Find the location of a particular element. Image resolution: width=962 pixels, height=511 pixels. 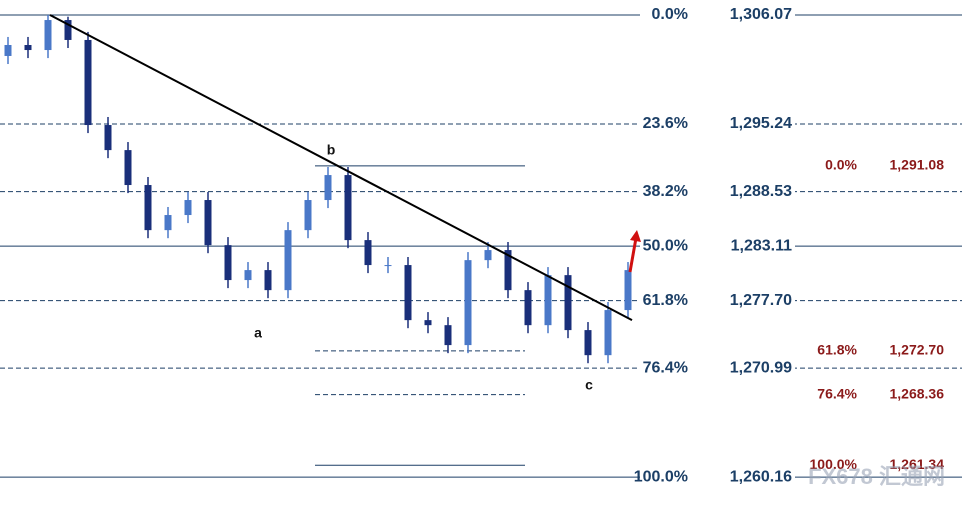

fib-percent: 0.0% is located at coordinates (670, 14).